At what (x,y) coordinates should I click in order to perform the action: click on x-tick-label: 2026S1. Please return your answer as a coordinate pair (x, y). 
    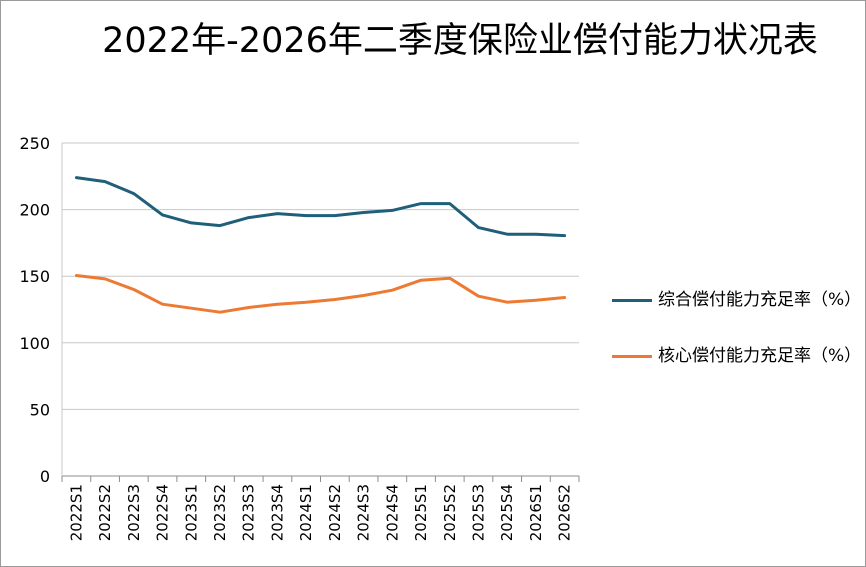
    Looking at the image, I should click on (536, 512).